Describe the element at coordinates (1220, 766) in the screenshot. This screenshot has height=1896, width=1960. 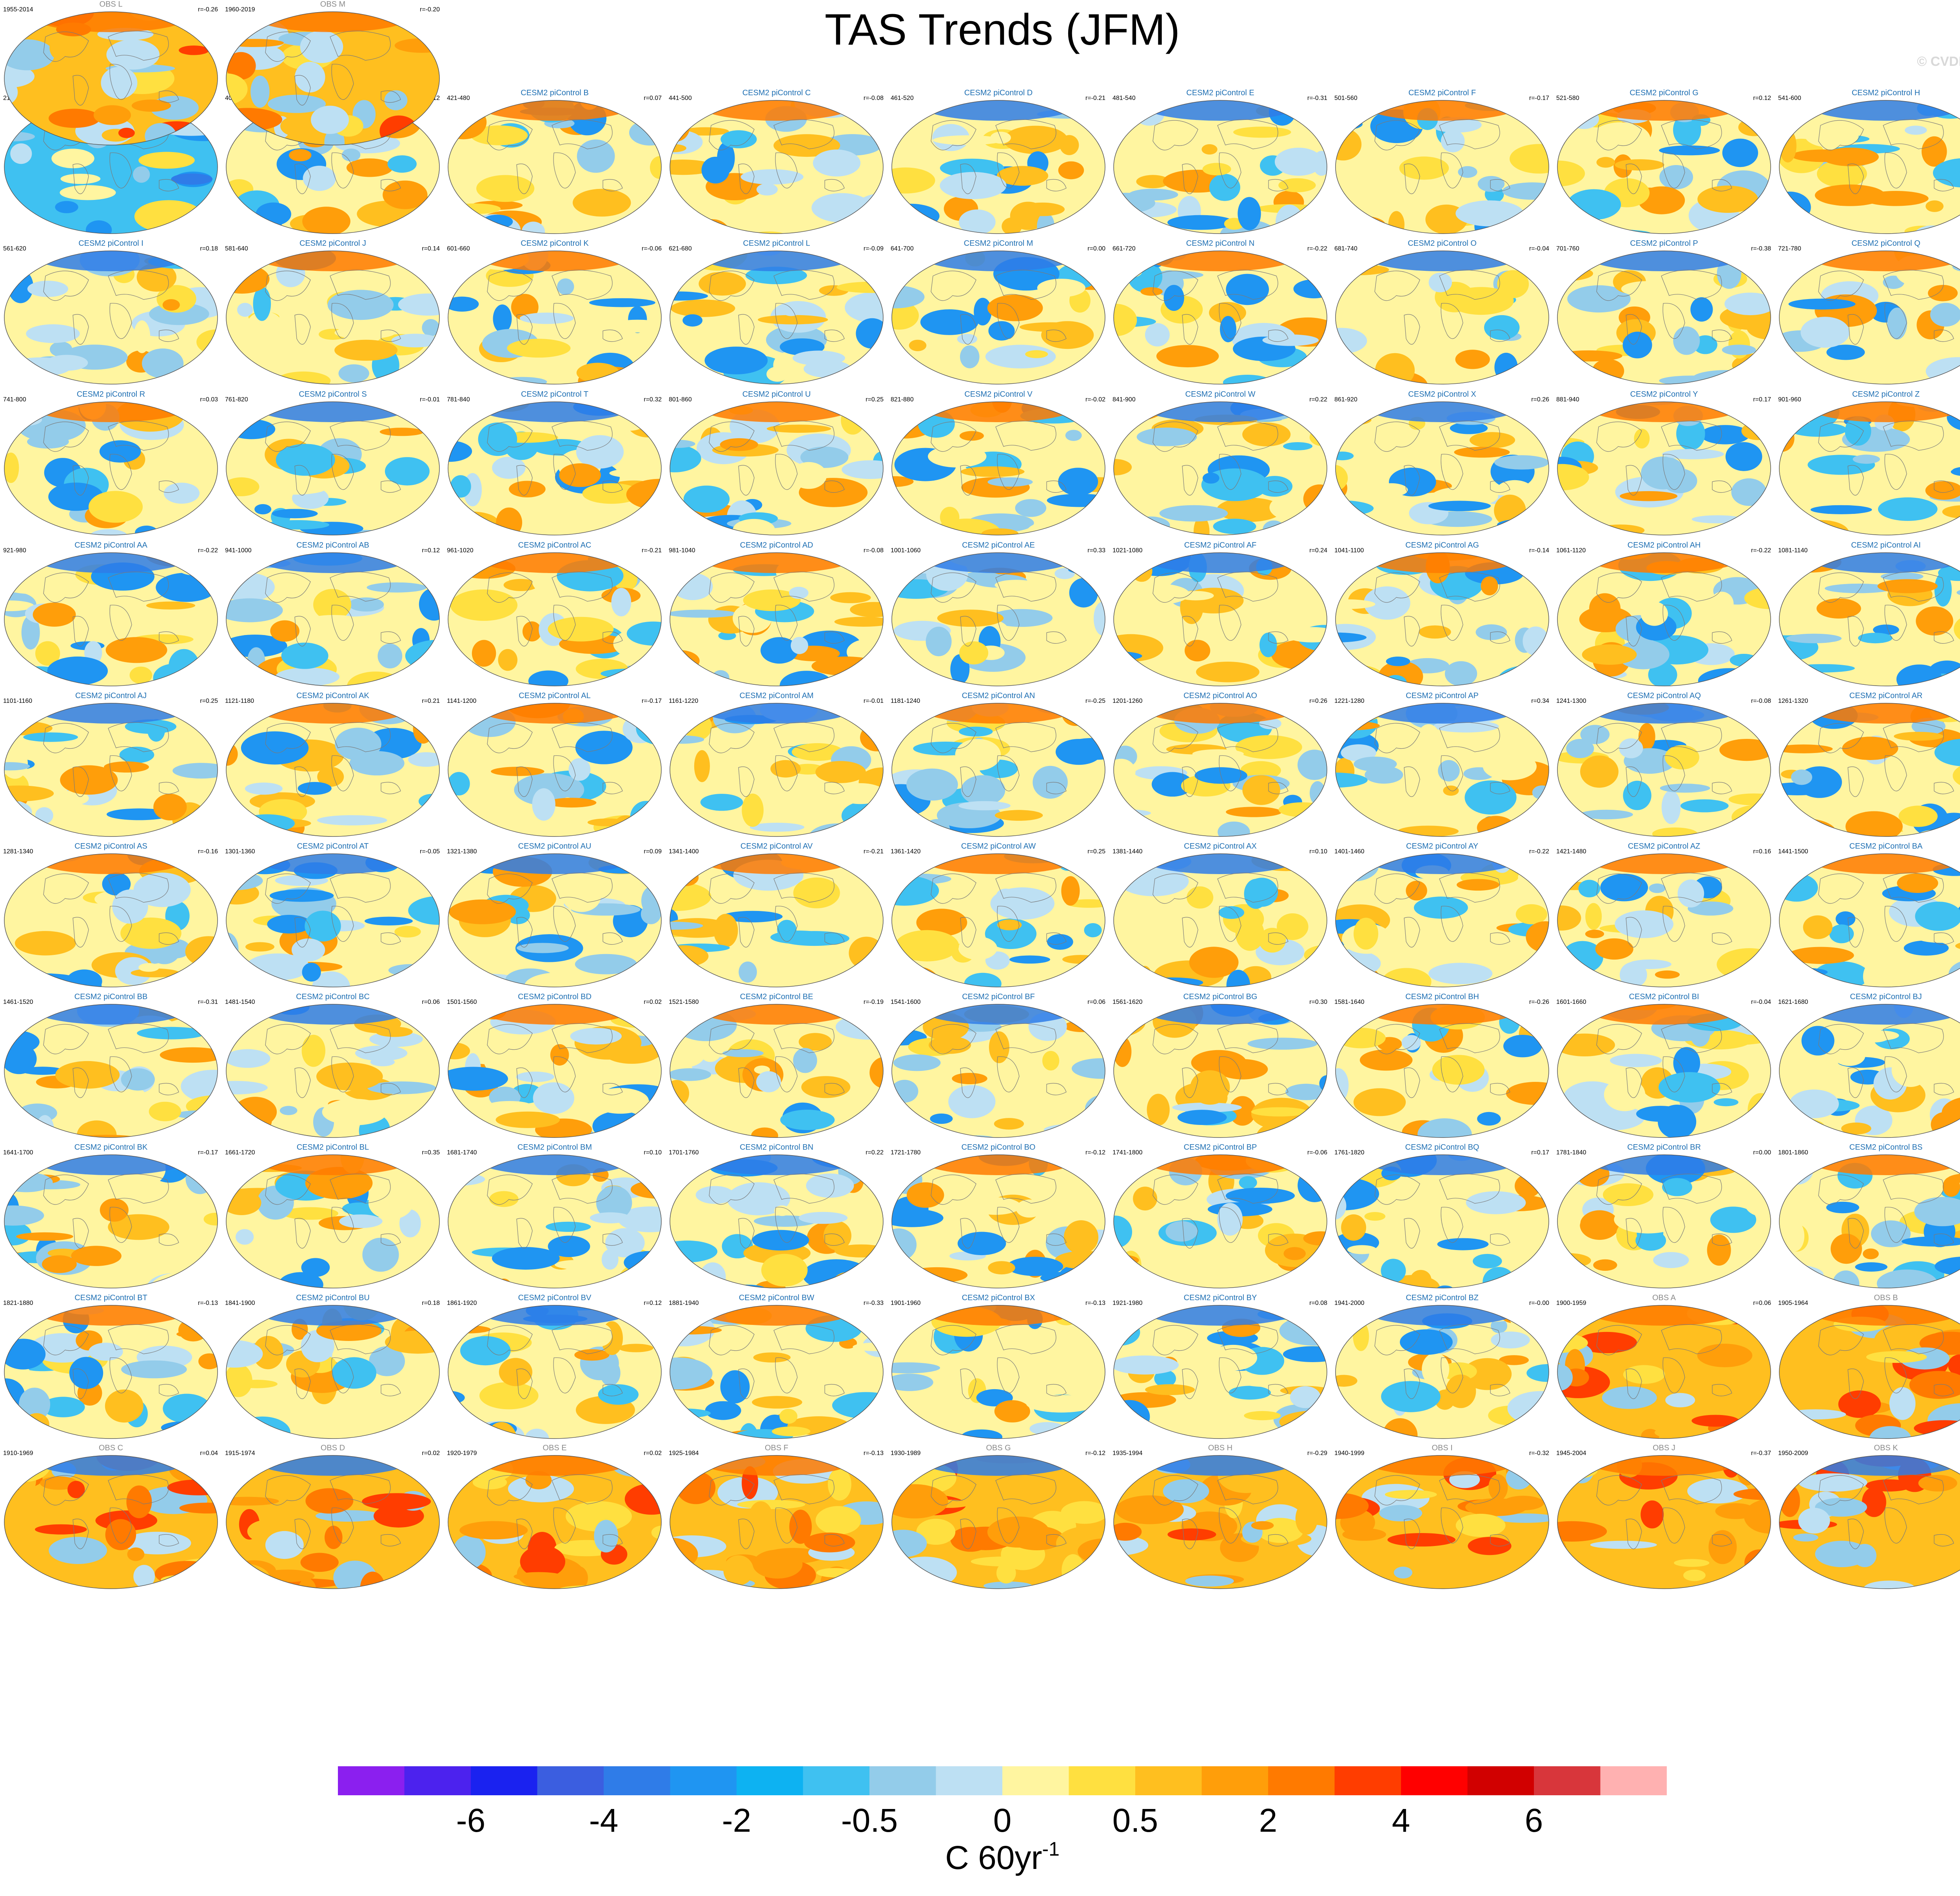
I see `map-panel: CESM2 piControl AO 1201-1260 r=0.26` at that location.